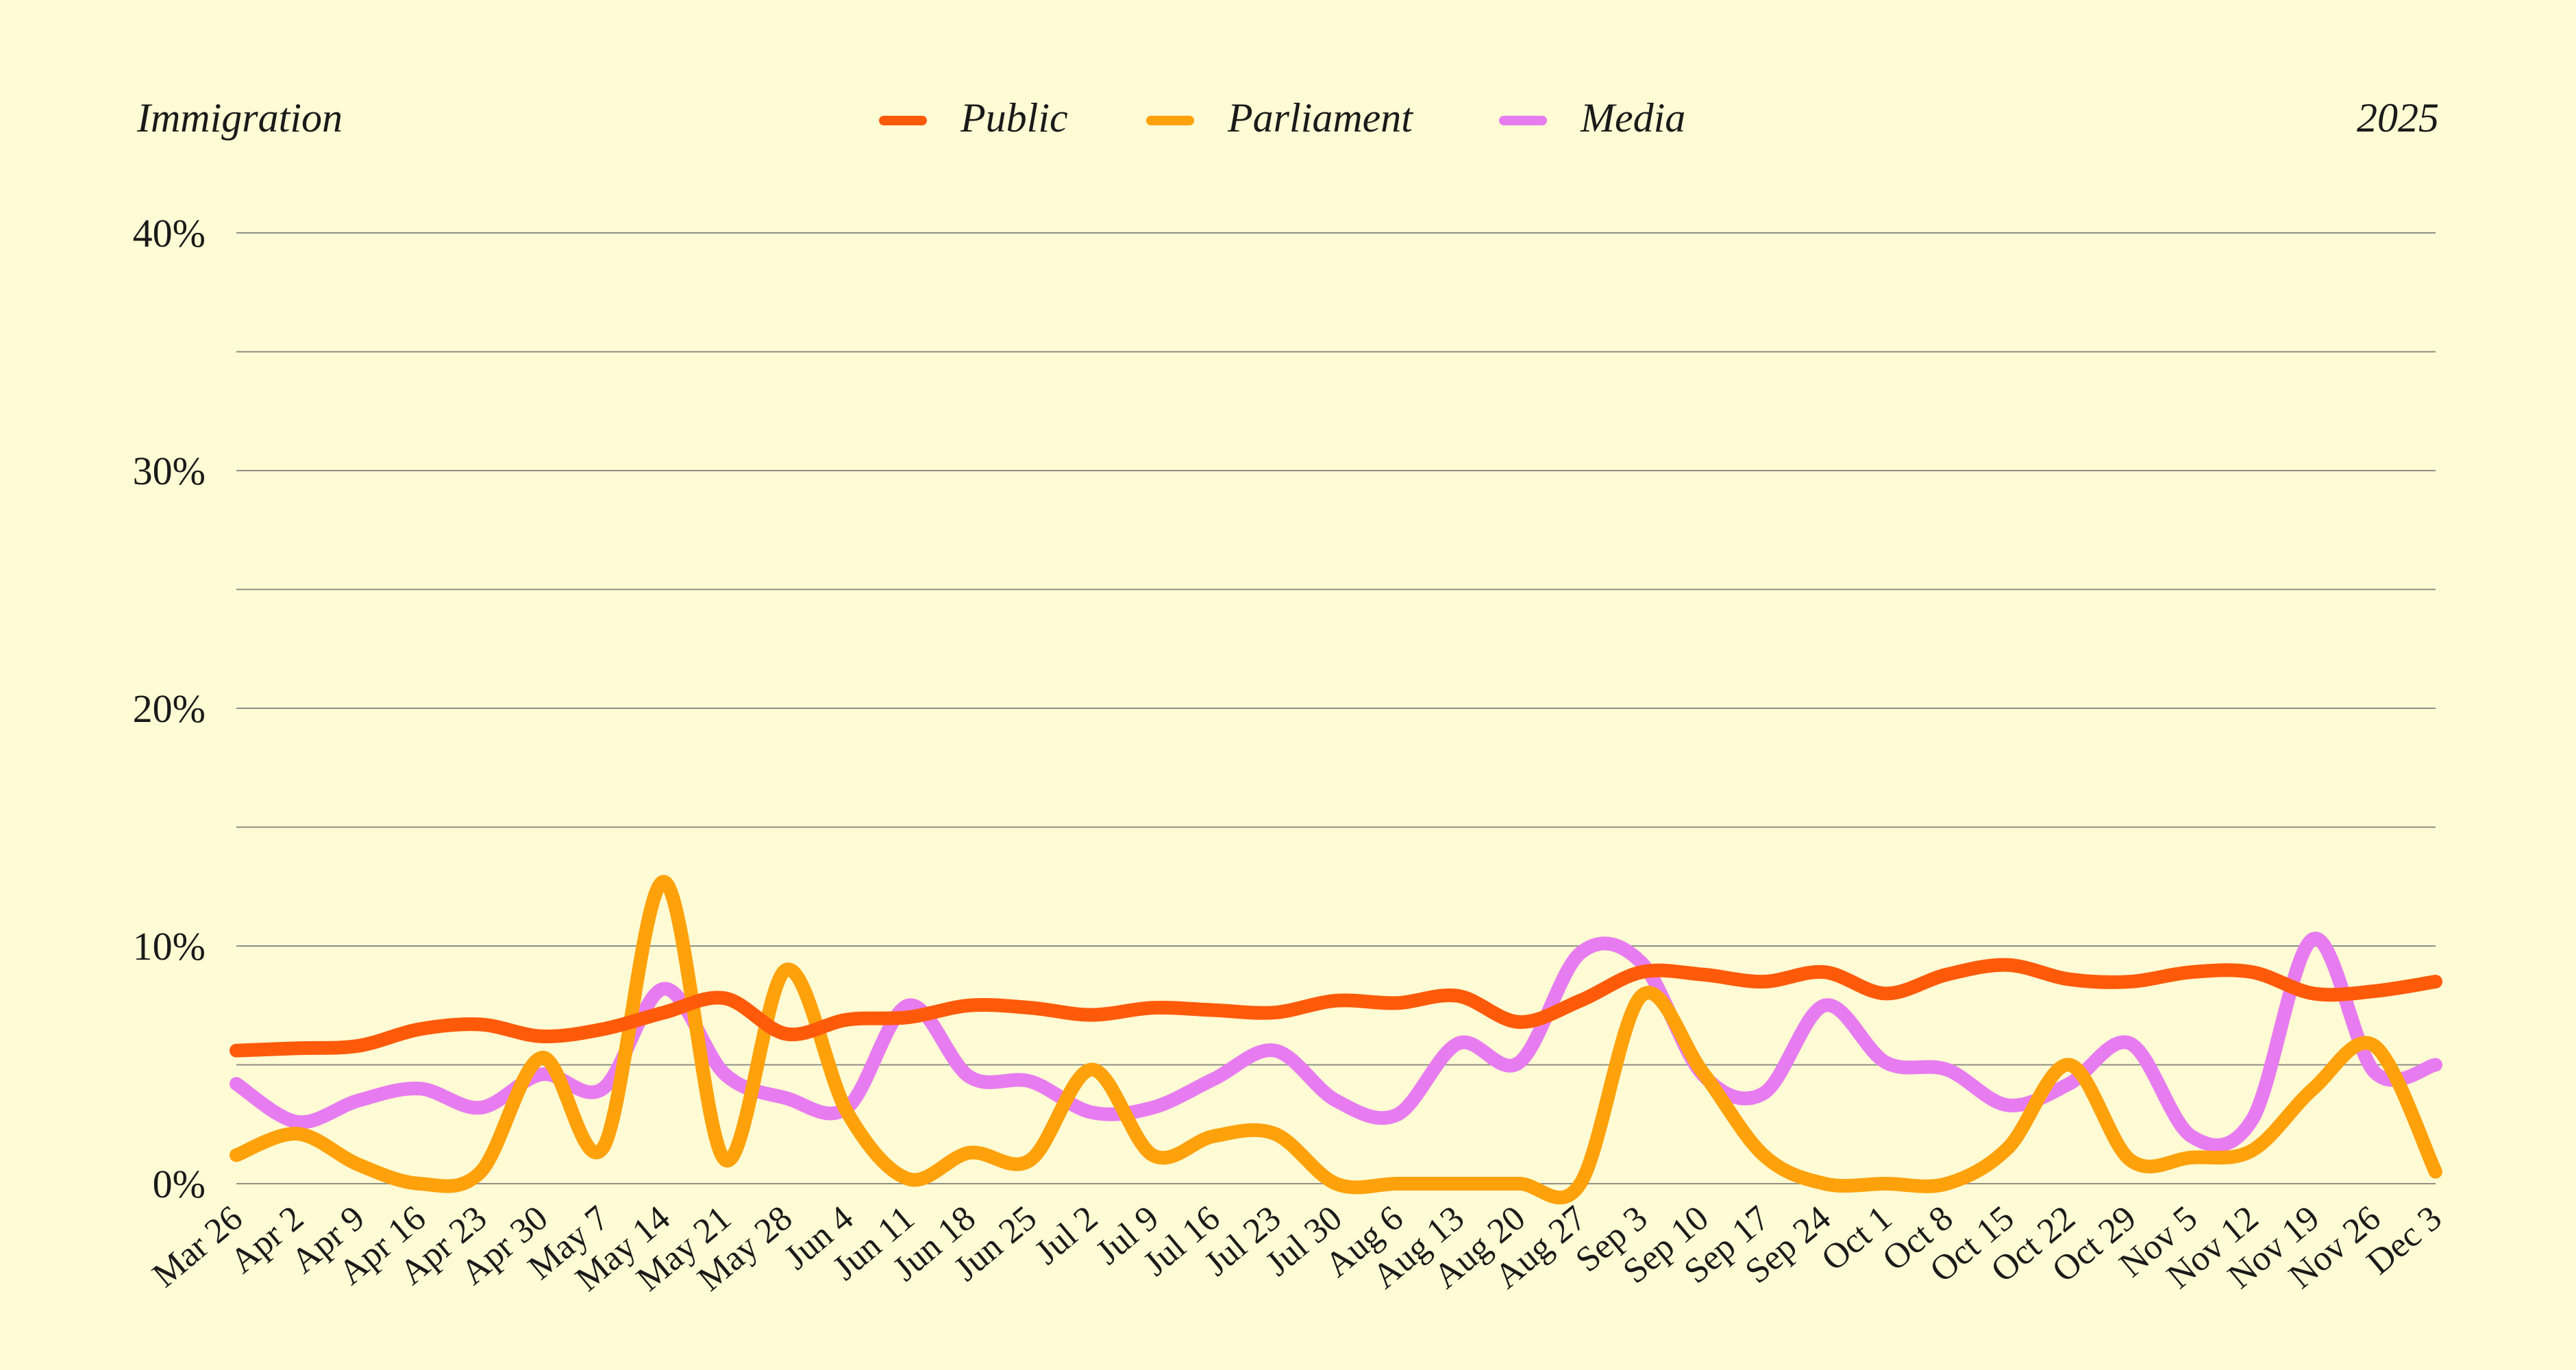  I want to click on chart-title: Immigration, so click(239, 118).